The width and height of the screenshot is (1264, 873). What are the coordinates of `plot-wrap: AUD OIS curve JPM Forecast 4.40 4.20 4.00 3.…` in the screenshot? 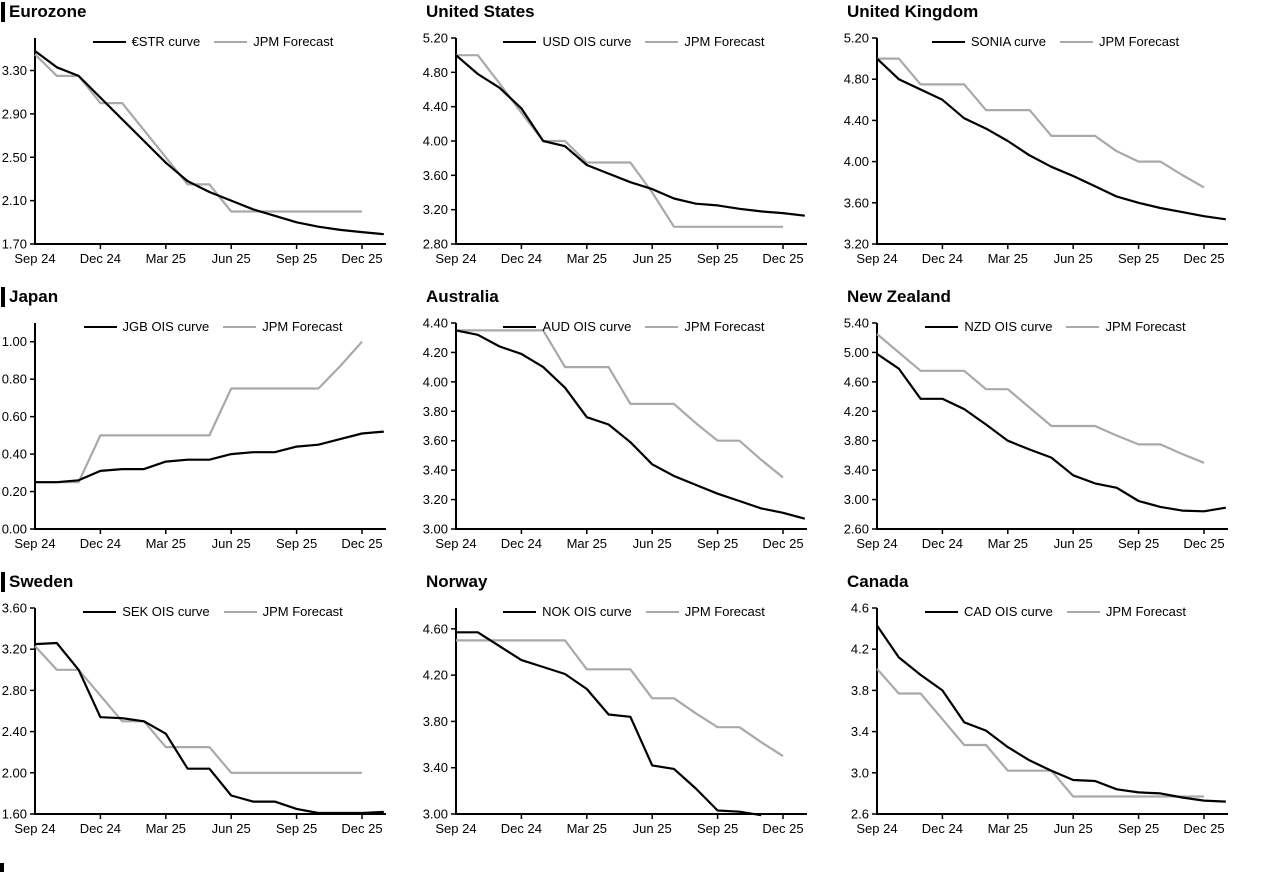 It's located at (631, 435).